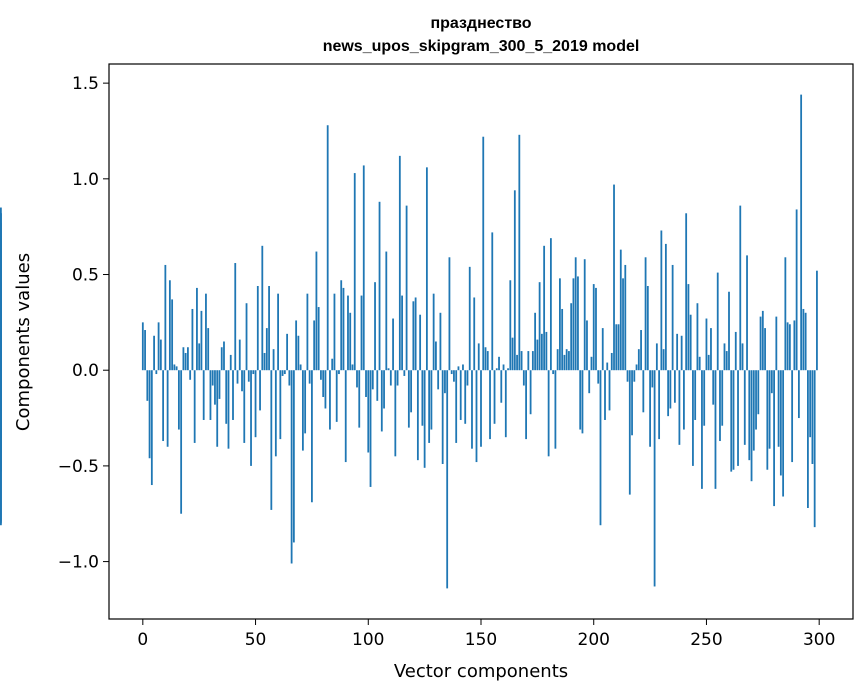  Describe the element at coordinates (481, 671) in the screenshot. I see `x-axis-label: Vector components` at that location.